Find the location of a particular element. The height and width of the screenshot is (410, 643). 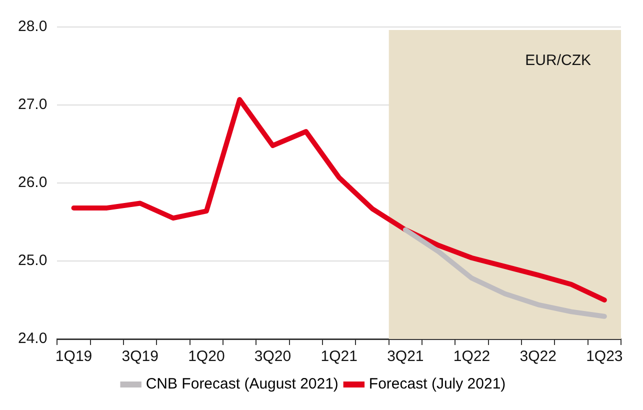

x-tick-label: 1Q19 is located at coordinates (73, 357).